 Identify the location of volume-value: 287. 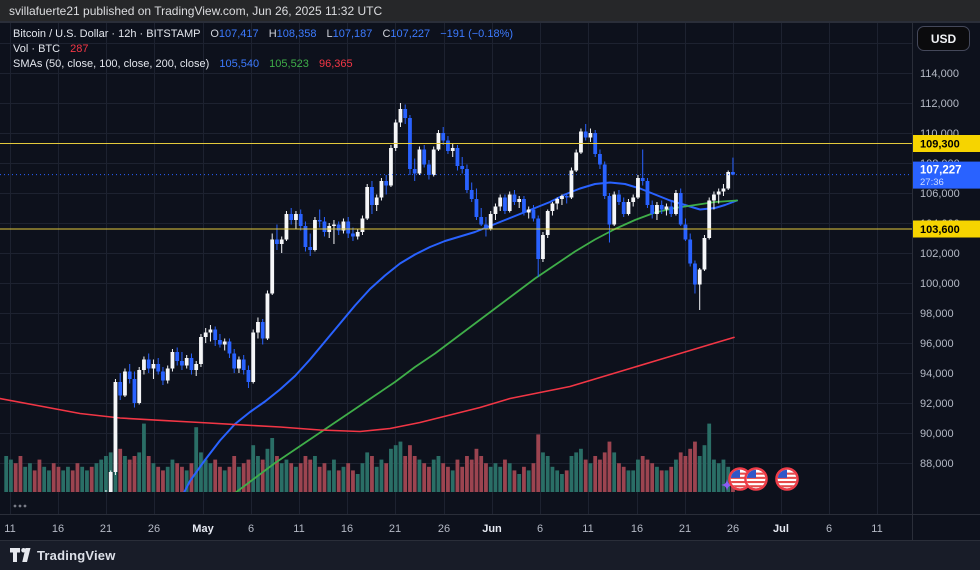
(79, 49).